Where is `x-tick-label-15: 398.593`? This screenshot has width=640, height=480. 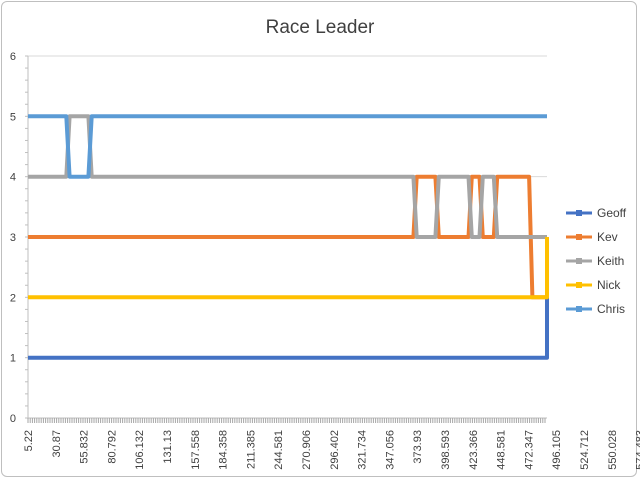
x-tick-label-15: 398.593 is located at coordinates (446, 450).